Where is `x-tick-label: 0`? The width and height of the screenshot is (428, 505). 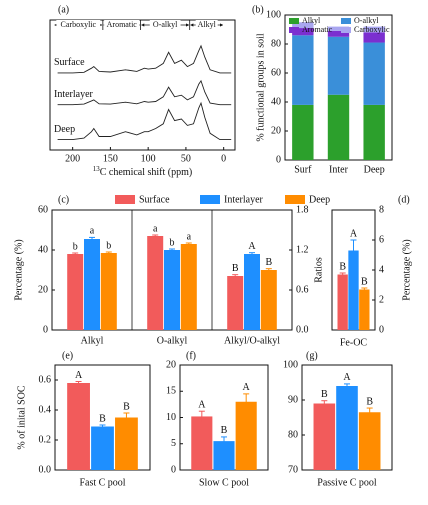 x-tick-label: 0 is located at coordinates (223, 158).